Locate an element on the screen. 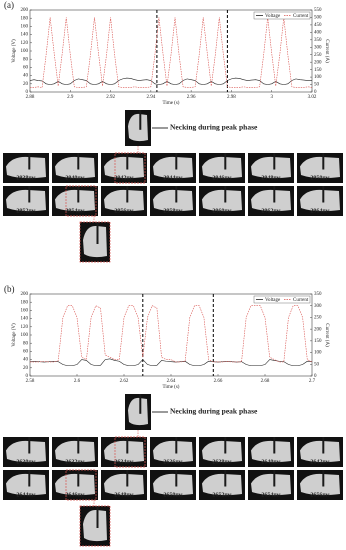  x-tick-label: 2.94 is located at coordinates (150, 97).